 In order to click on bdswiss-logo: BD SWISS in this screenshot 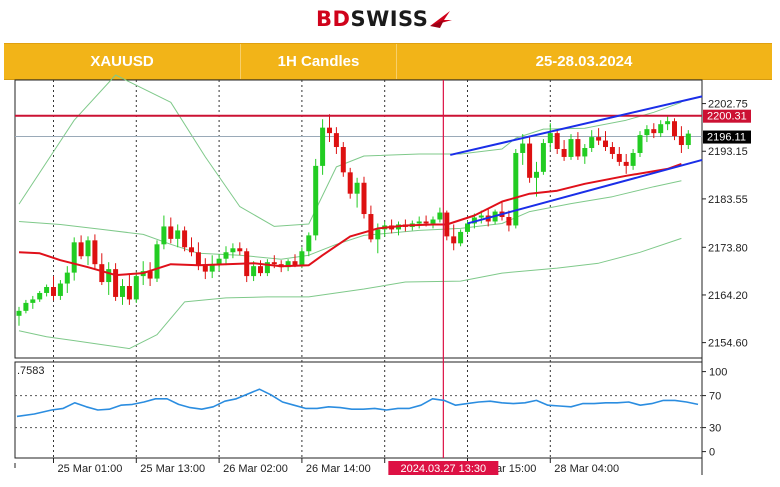, I will do `click(385, 19)`.